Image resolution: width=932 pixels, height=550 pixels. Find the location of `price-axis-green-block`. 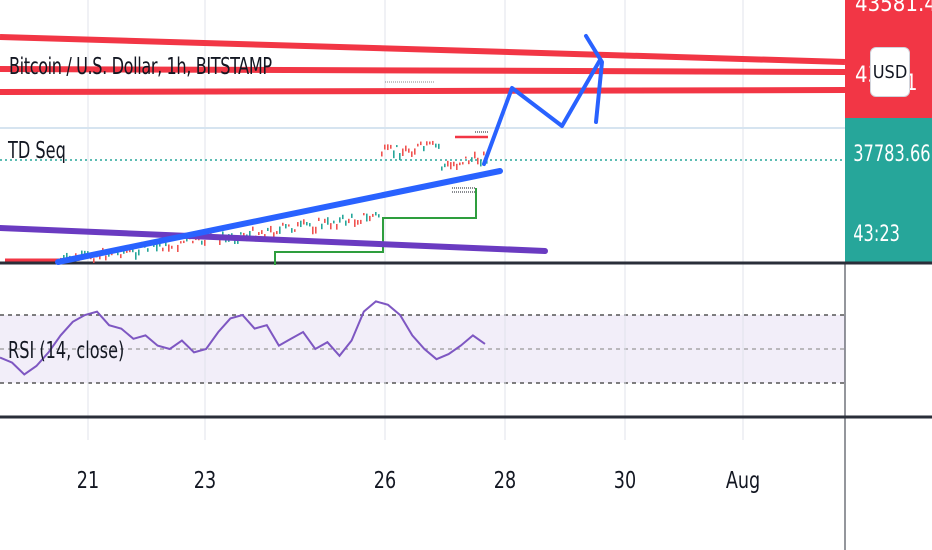

price-axis-green-block is located at coordinates (888, 190).